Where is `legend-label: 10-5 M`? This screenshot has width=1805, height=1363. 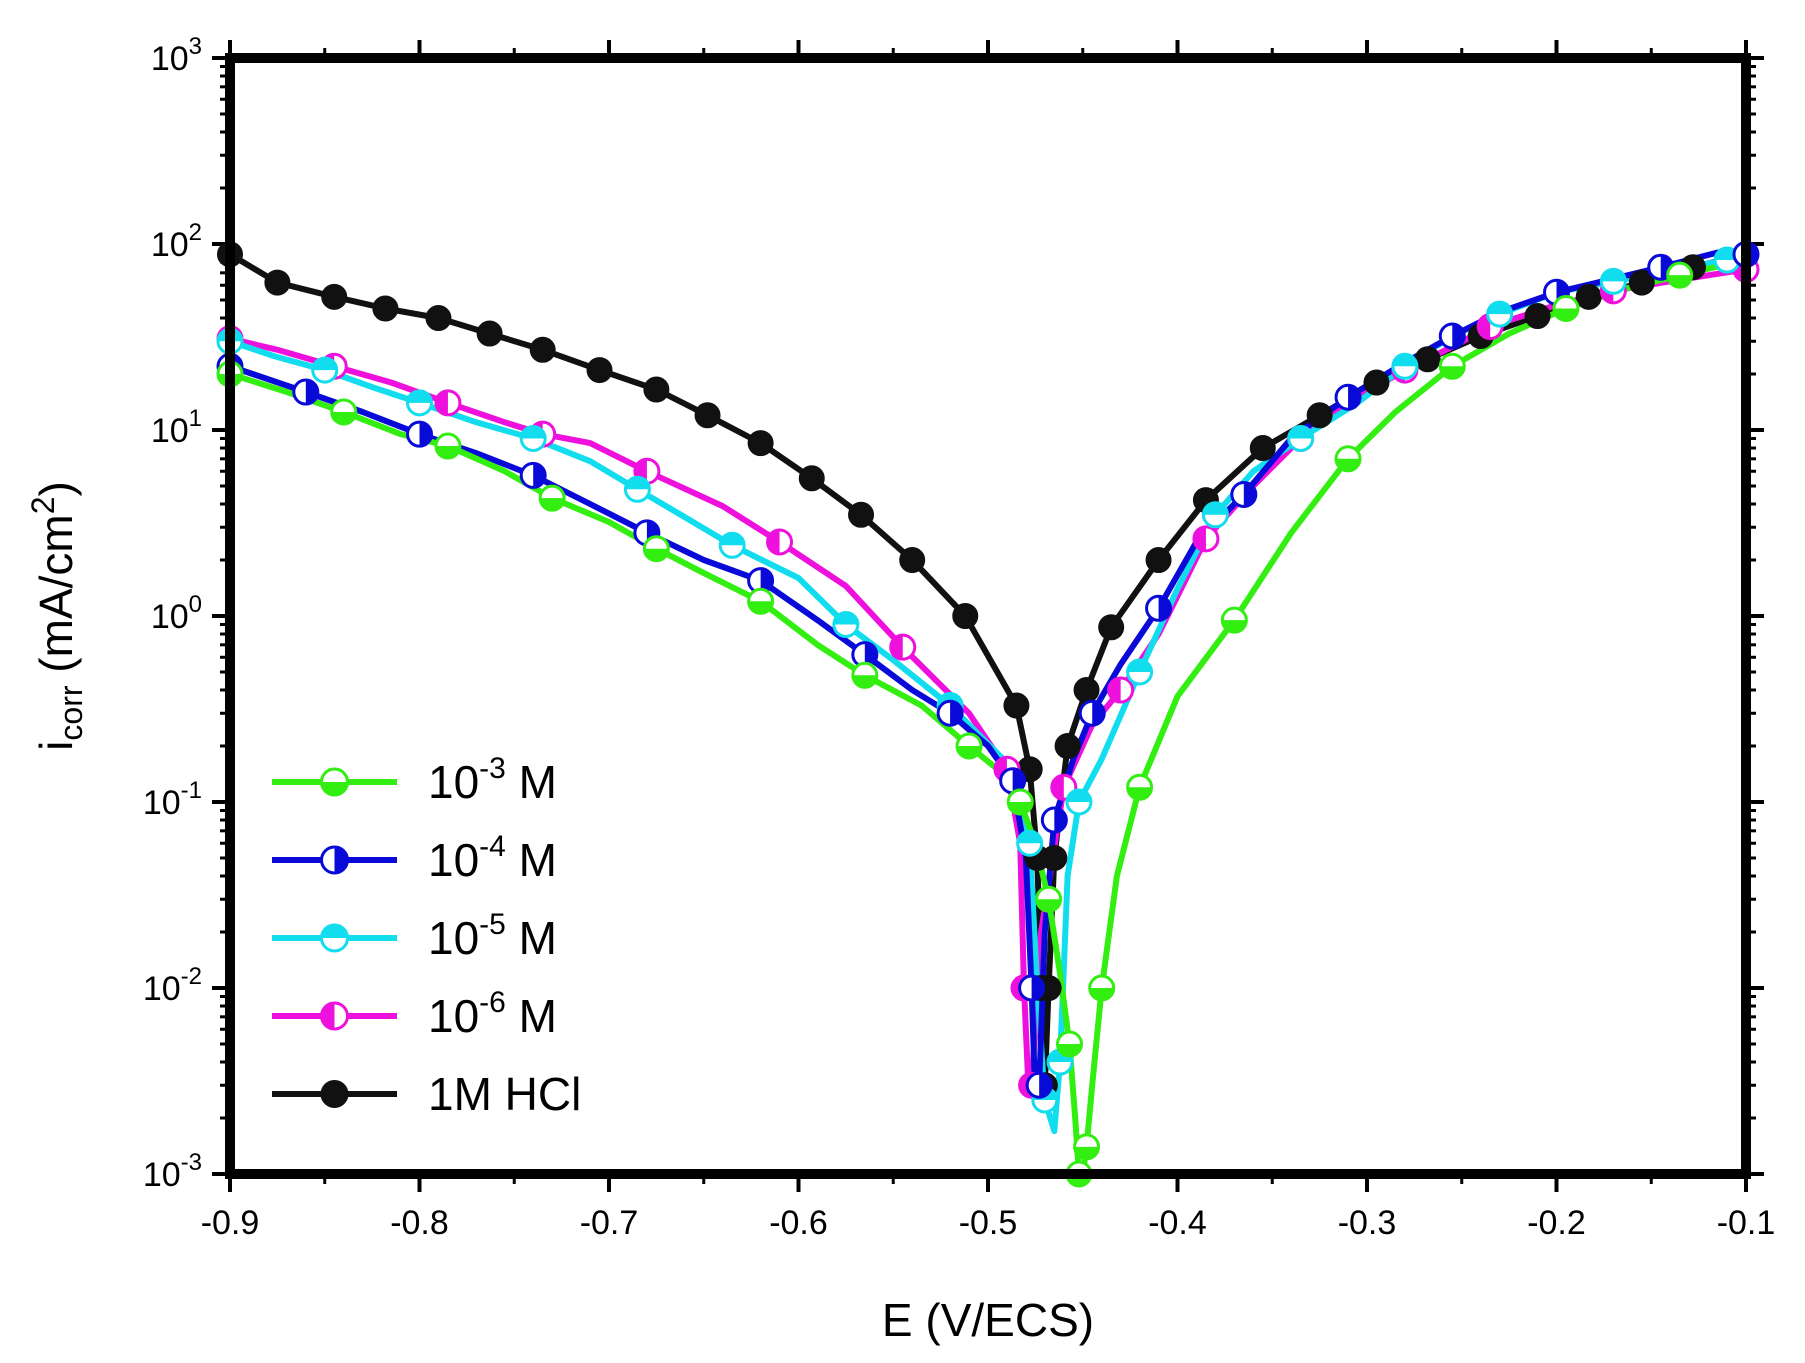 legend-label: 10-5 M is located at coordinates (492, 936).